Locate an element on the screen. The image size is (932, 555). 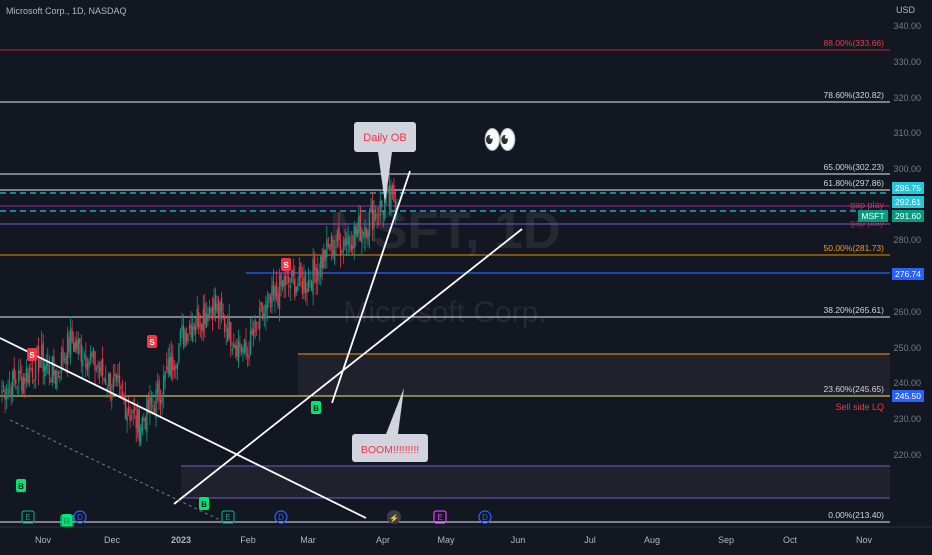
buy-signal is located at coordinates (204, 503).